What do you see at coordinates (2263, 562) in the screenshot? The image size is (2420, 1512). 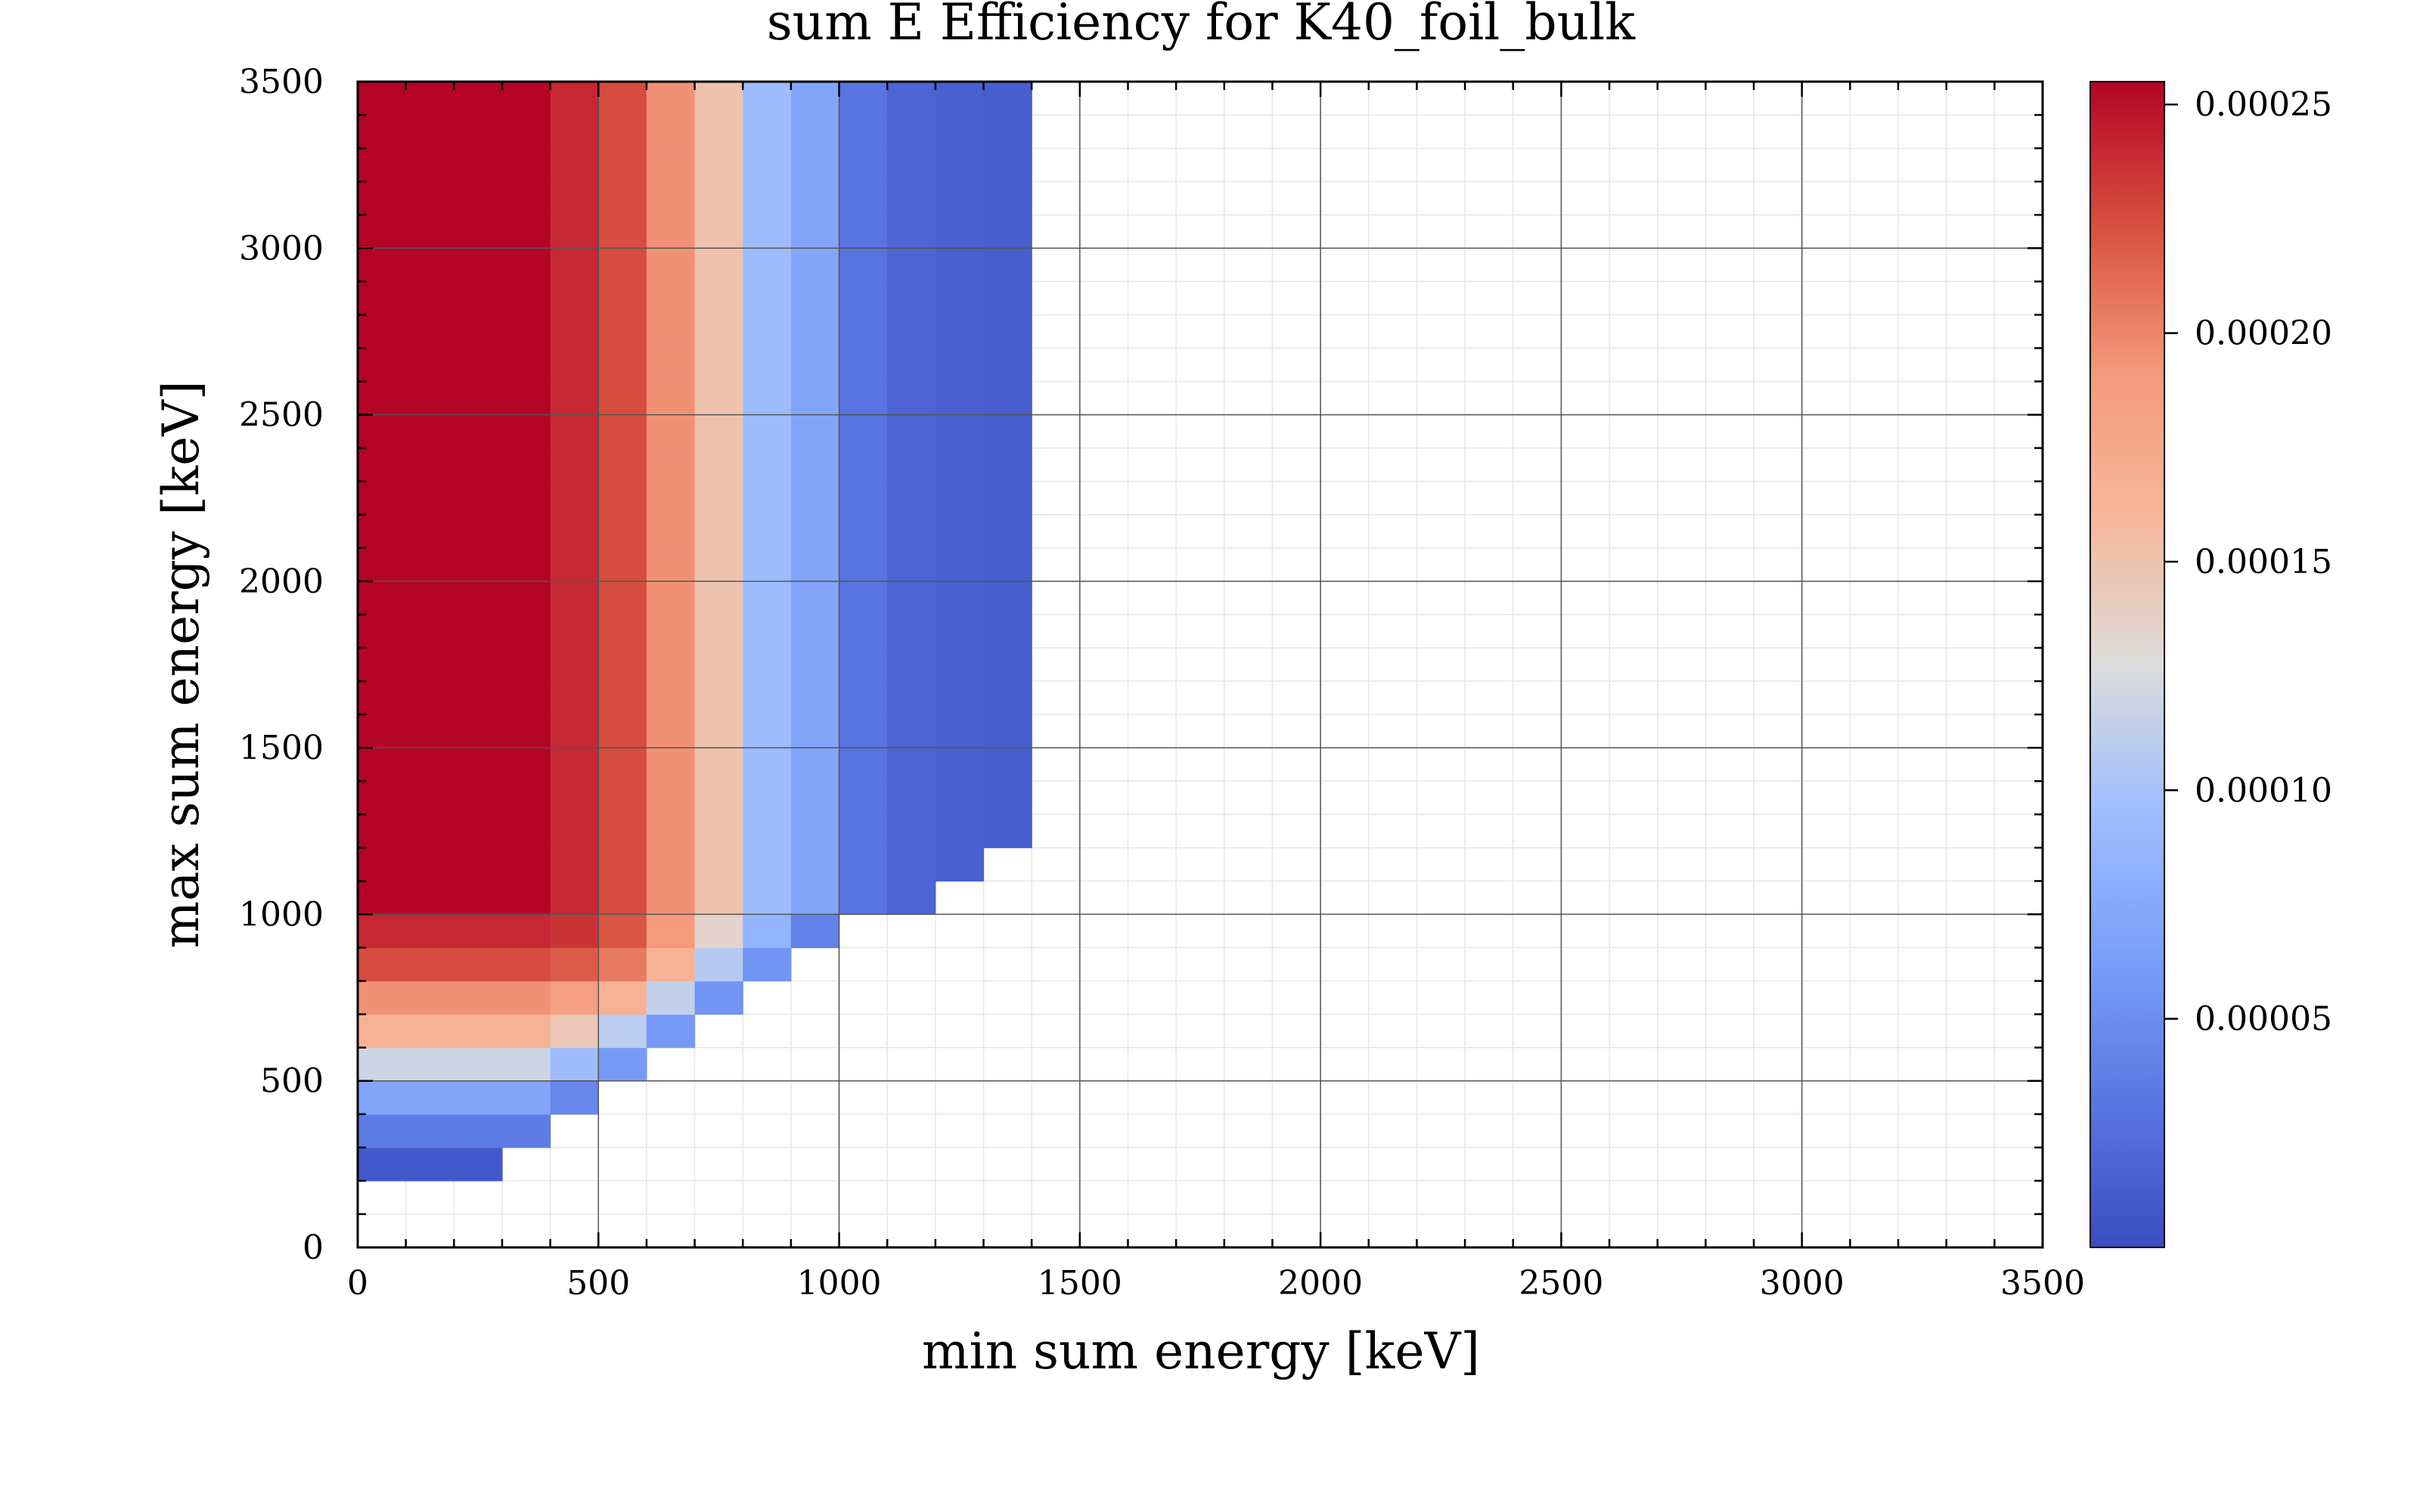 I see `colorbar-tick-label: 0.00015` at bounding box center [2263, 562].